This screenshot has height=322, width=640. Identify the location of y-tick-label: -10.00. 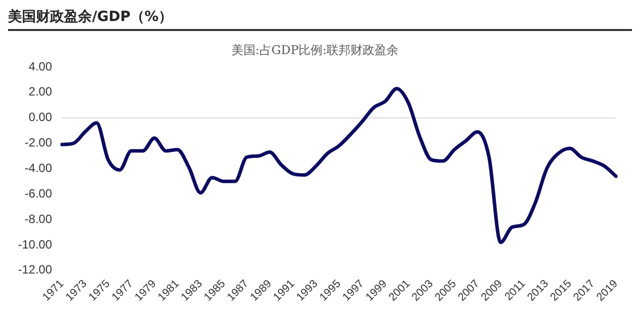
(35, 244).